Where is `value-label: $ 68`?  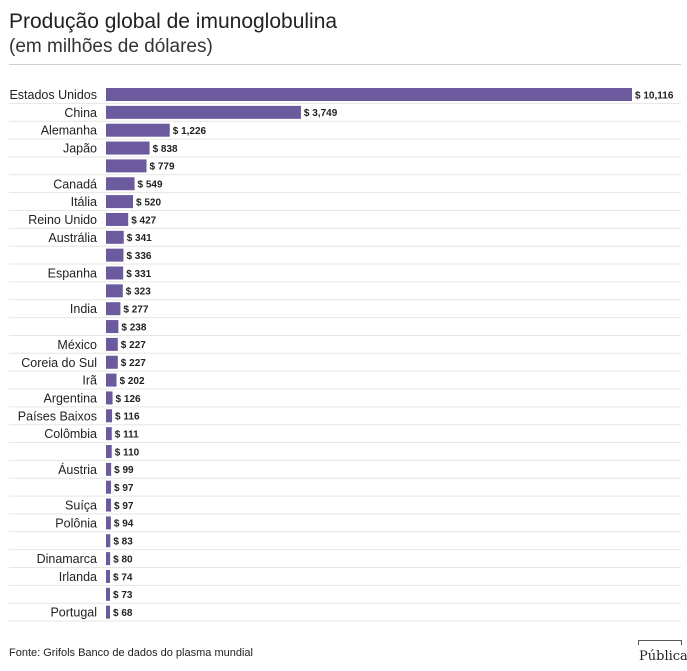 value-label: $ 68 is located at coordinates (123, 613).